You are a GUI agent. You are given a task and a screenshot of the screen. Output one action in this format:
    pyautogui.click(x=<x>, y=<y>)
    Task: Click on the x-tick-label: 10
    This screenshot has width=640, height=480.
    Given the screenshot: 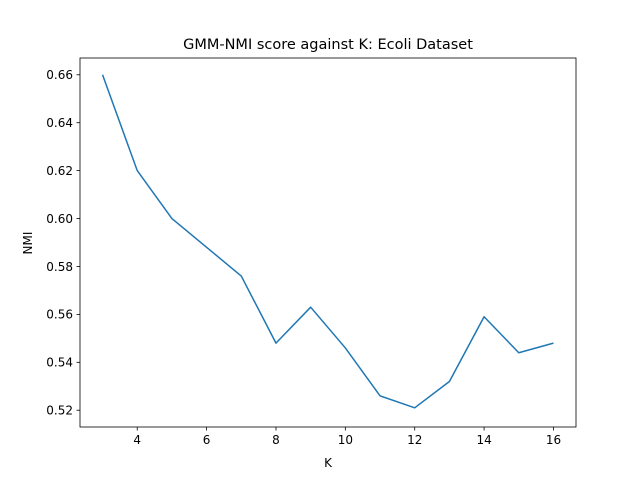 What is the action you would take?
    pyautogui.click(x=345, y=440)
    